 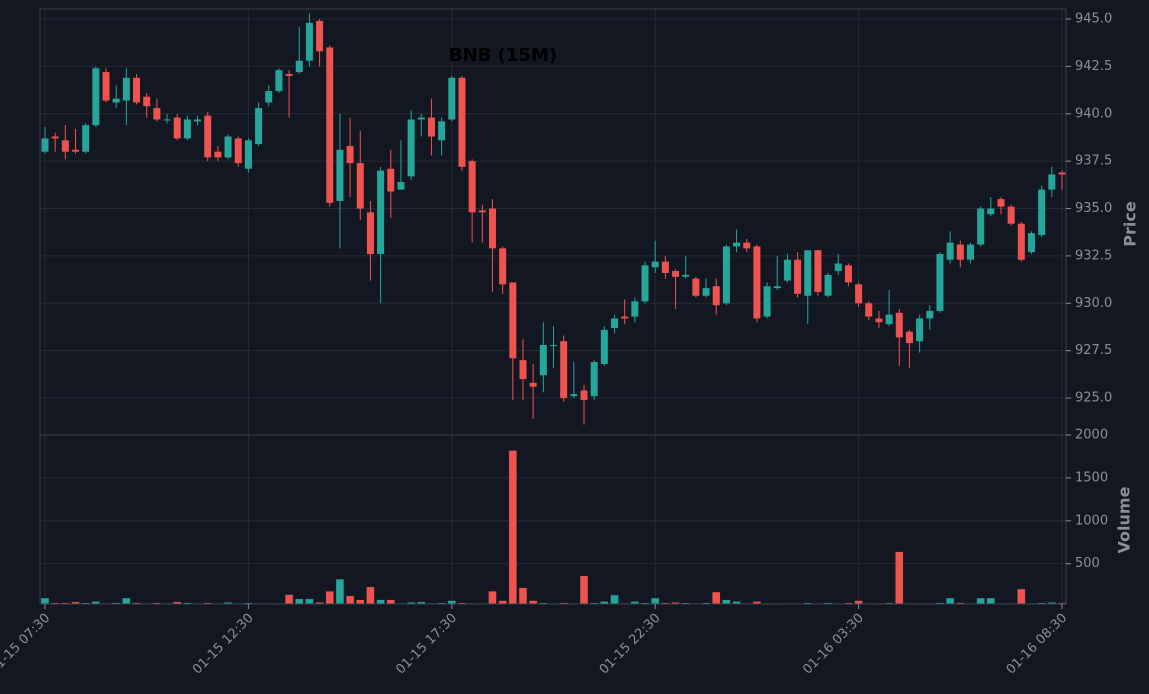 What do you see at coordinates (1093, 255) in the screenshot?
I see `y-tick-label: 932.5` at bounding box center [1093, 255].